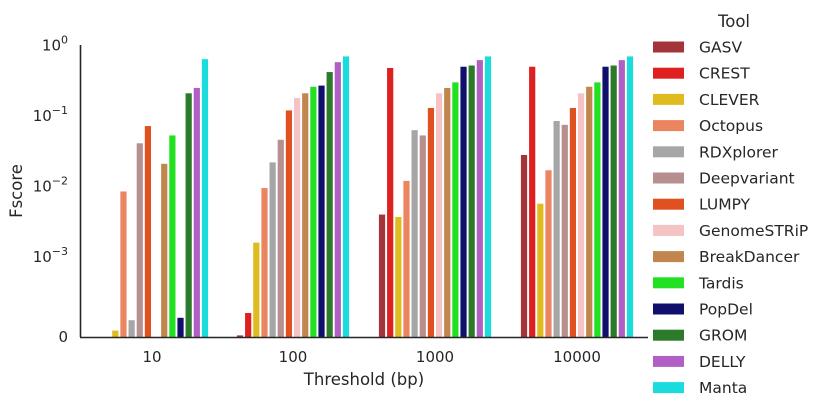  I want to click on legend-swatch-crest, so click(668, 73).